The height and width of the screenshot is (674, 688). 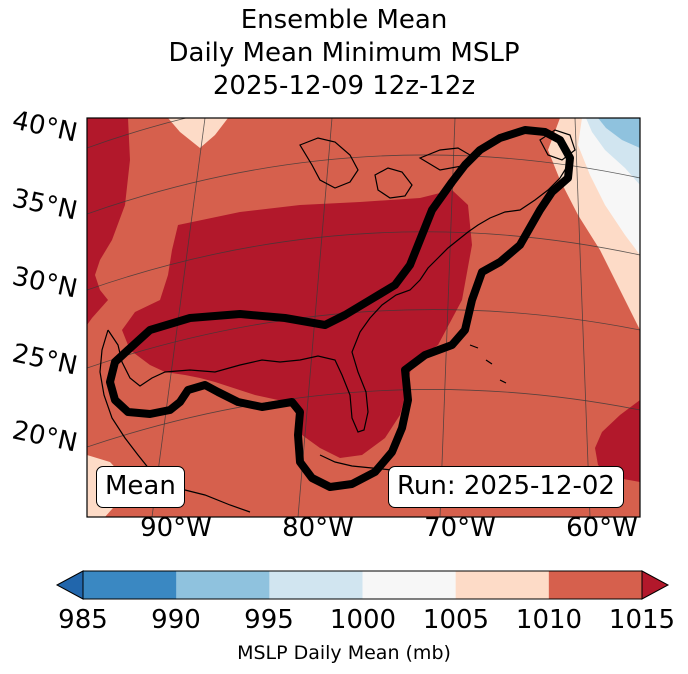 What do you see at coordinates (506, 487) in the screenshot?
I see `run-label: Run: 2025-12-02` at bounding box center [506, 487].